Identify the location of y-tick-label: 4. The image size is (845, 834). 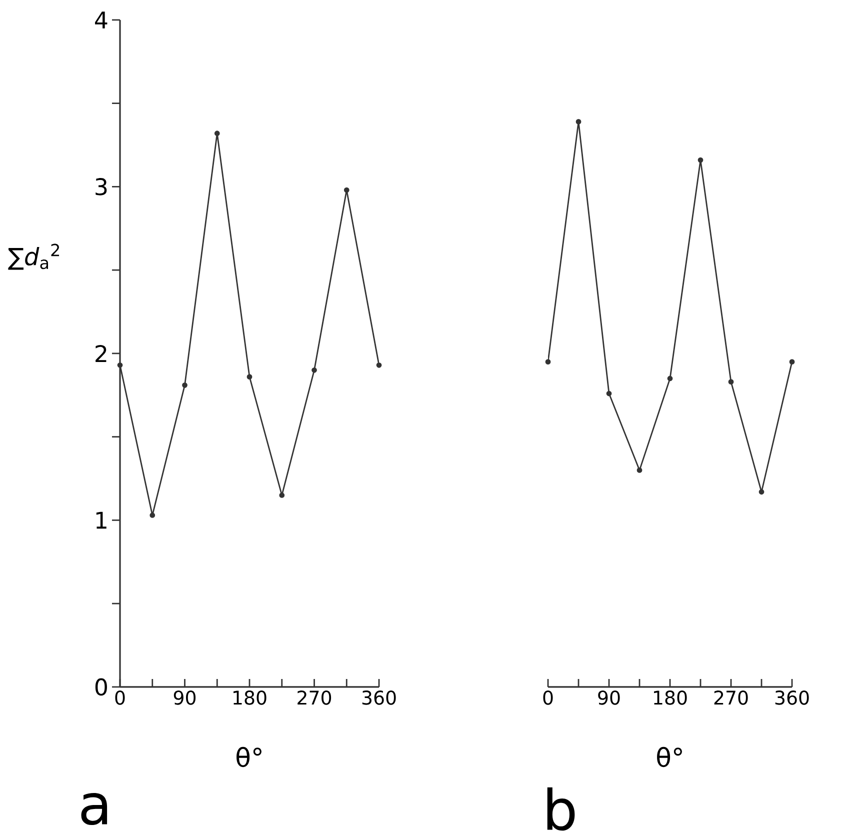
(101, 20).